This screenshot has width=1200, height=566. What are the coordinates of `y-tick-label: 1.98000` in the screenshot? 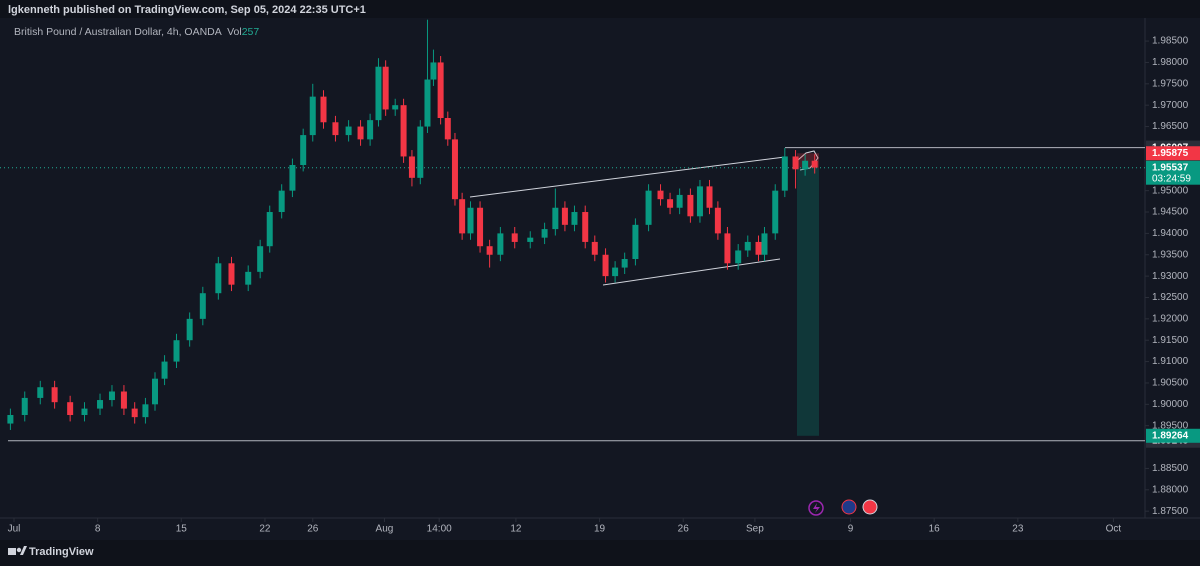 It's located at (1170, 62).